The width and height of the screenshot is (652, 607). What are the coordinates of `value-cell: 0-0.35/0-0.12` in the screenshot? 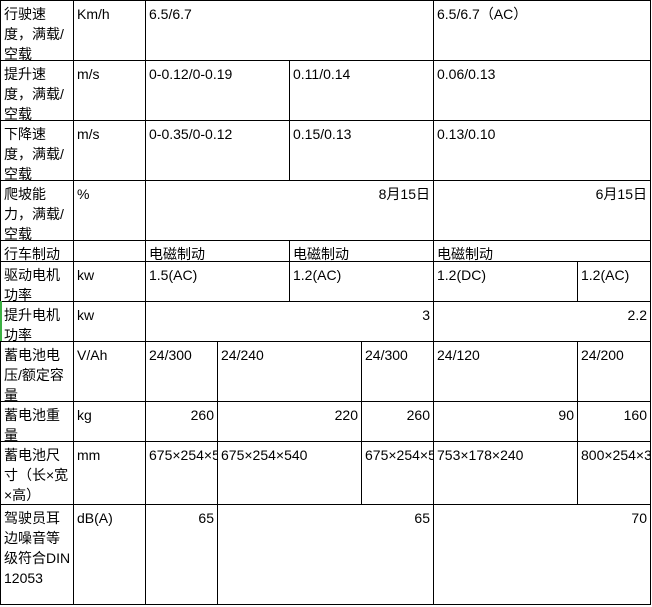 It's located at (217, 150).